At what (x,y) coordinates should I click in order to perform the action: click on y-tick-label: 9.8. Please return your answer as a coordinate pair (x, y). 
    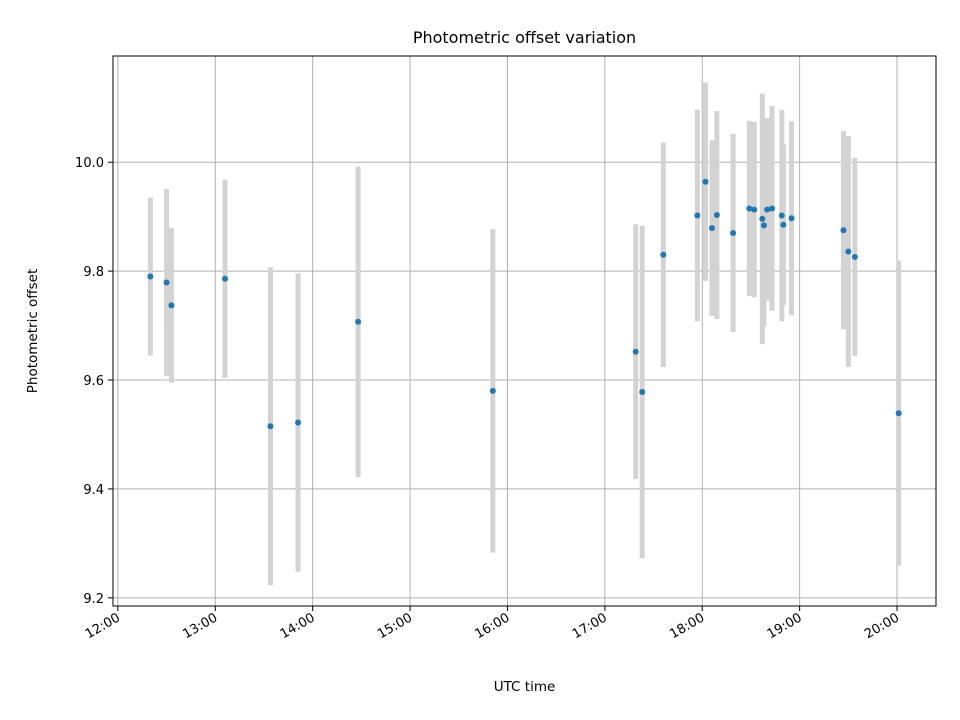
    Looking at the image, I should click on (93, 272).